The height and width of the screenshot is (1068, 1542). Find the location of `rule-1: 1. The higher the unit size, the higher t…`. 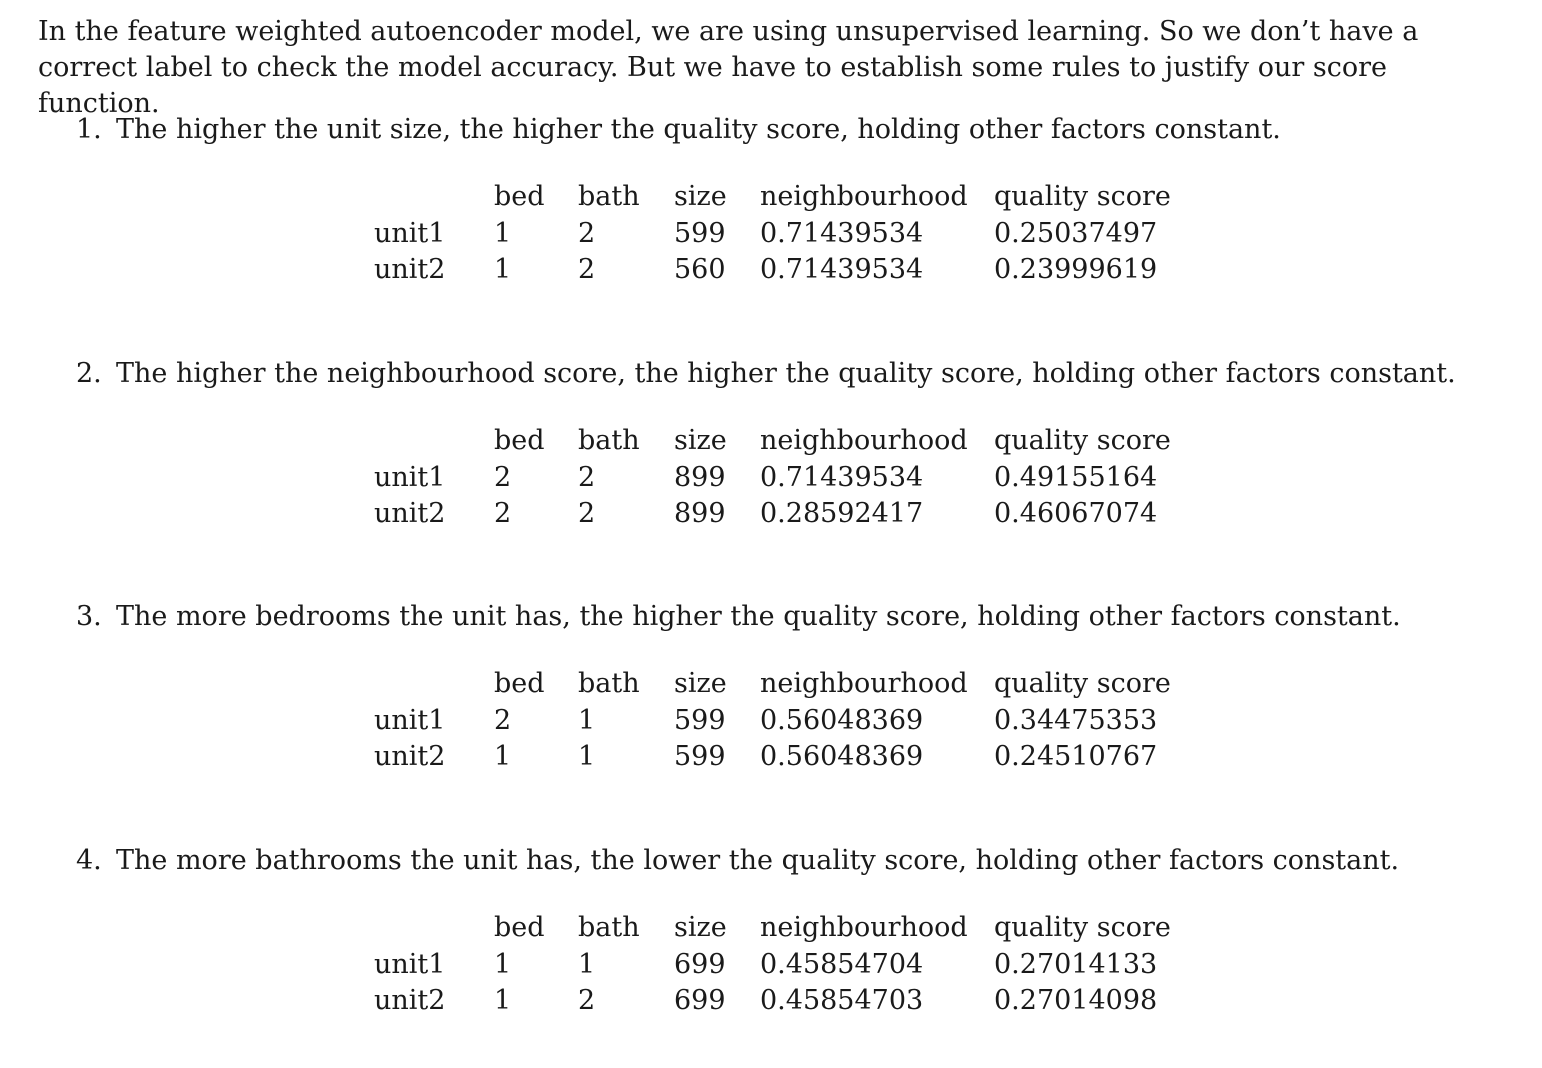

rule-1: 1. The higher the unit size, the higher t… is located at coordinates (678, 130).